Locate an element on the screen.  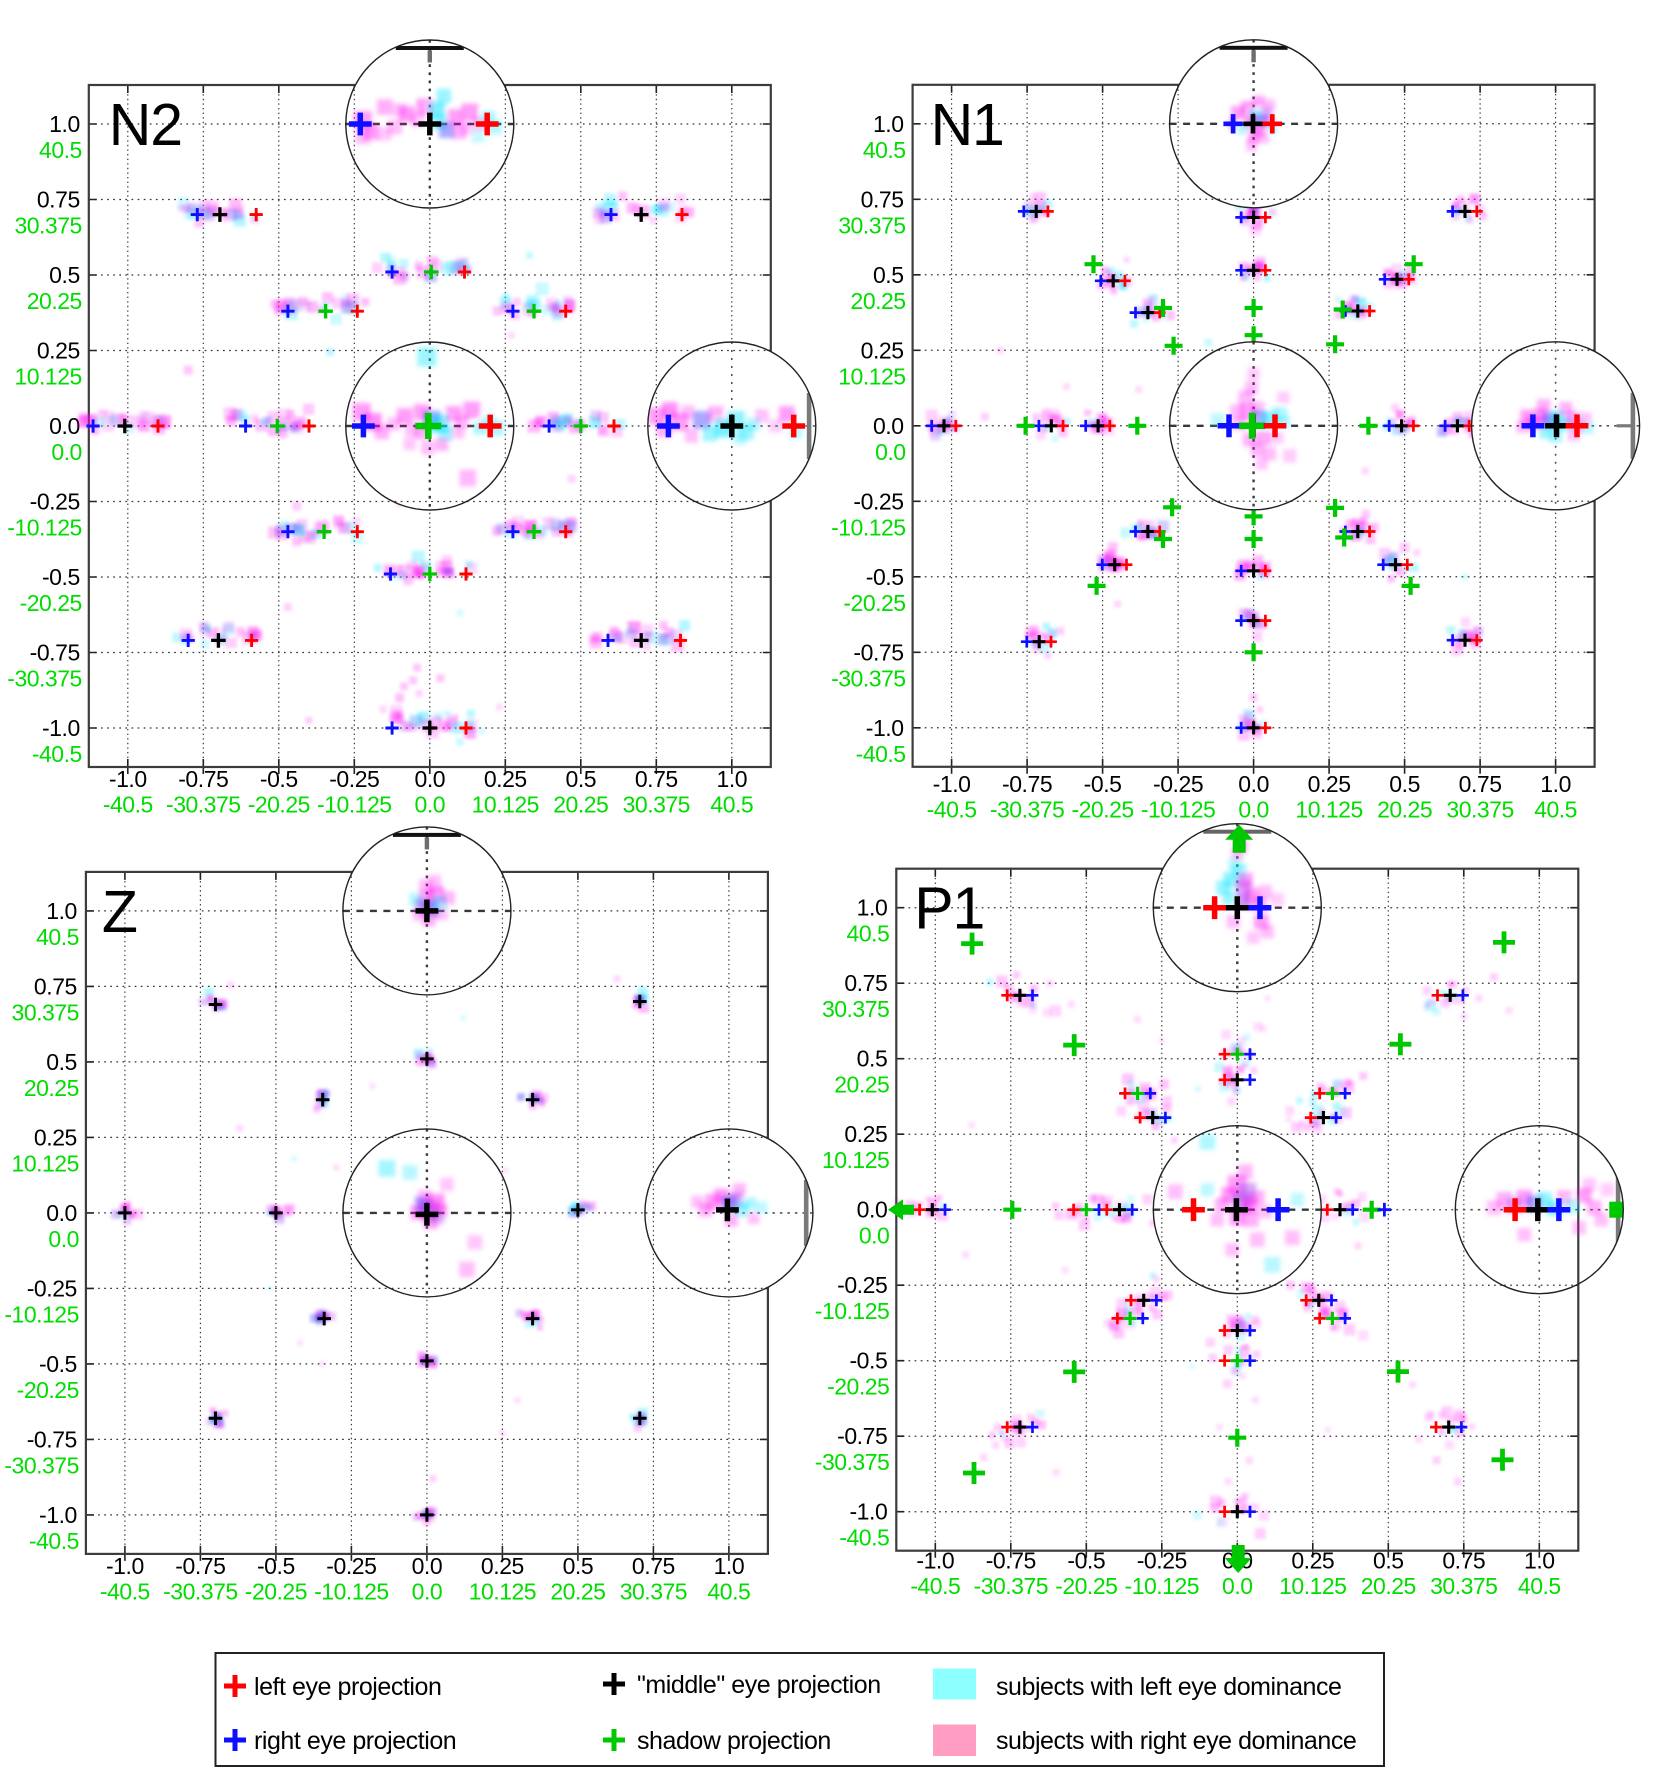
svg-text: Z is located at coordinates (119, 912).